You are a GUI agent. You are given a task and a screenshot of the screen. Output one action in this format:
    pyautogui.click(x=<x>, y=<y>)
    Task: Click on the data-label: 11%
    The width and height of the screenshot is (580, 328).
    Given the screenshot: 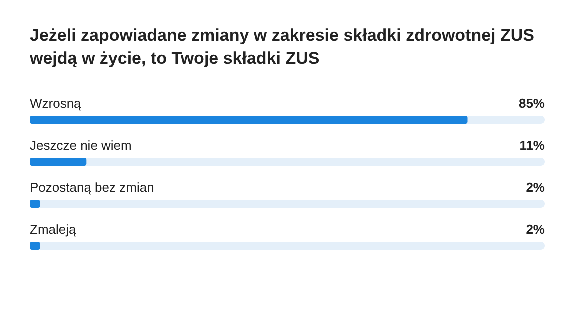 What is the action you would take?
    pyautogui.click(x=533, y=145)
    